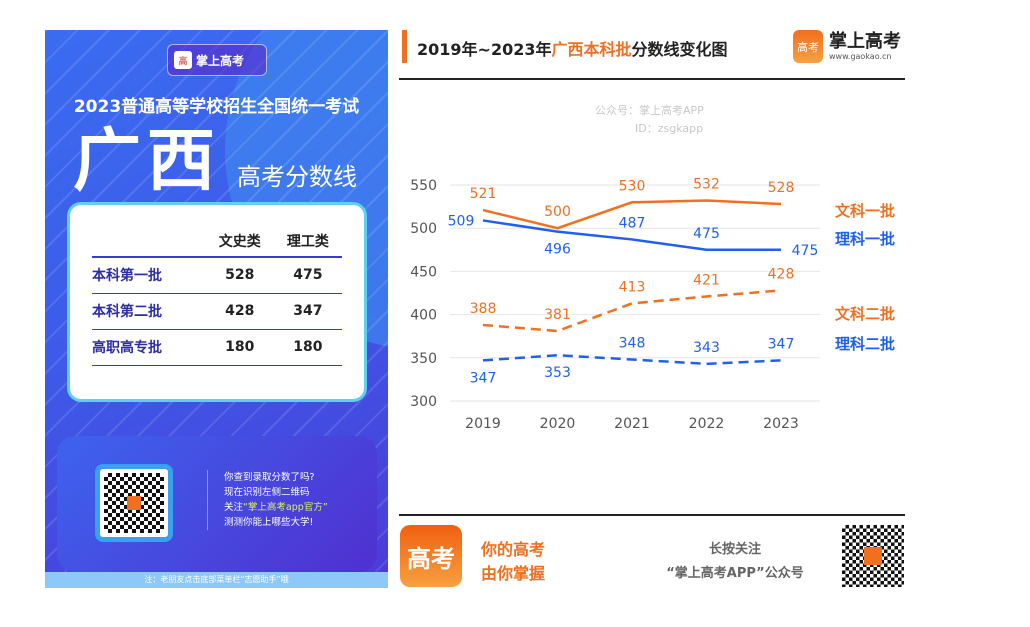 The image size is (1030, 627). I want to click on follow-text: 长按关注 “掌上高考APP”公众号, so click(735, 562).